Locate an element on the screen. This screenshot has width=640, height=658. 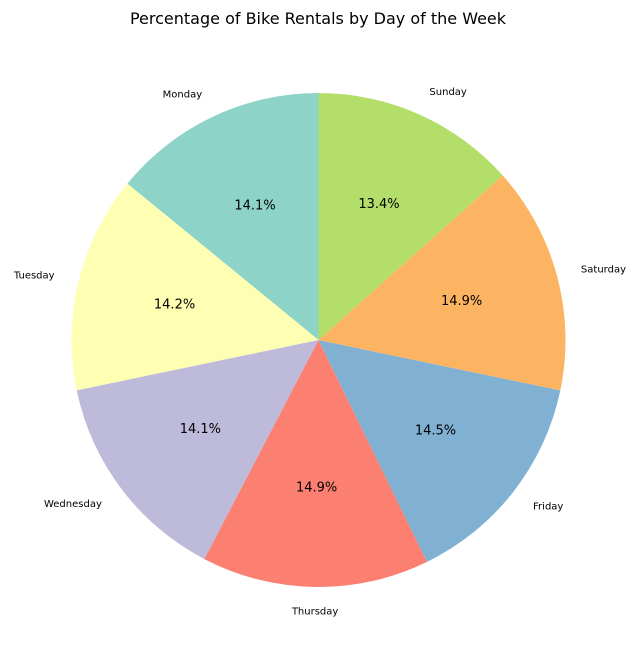
category-label-sunday: Sunday is located at coordinates (447, 92).